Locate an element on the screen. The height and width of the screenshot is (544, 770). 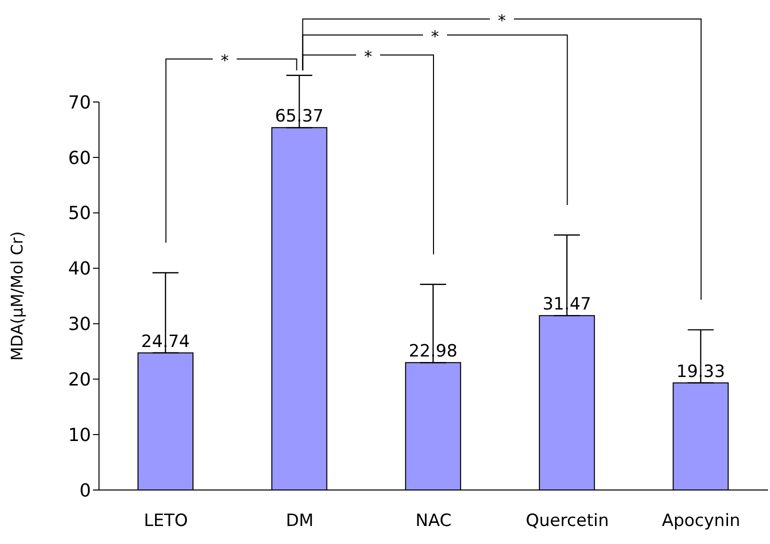
y-tick-label: 40 is located at coordinates (79, 269).